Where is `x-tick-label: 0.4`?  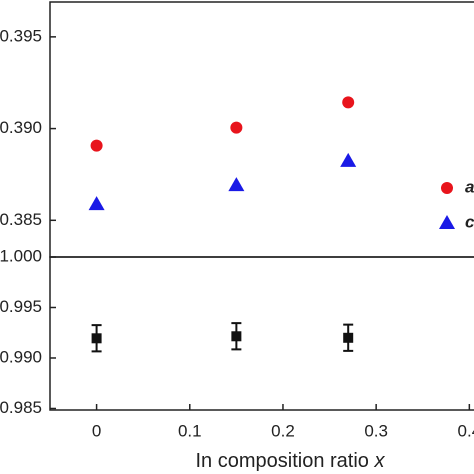 x-tick-label: 0.4 is located at coordinates (466, 430).